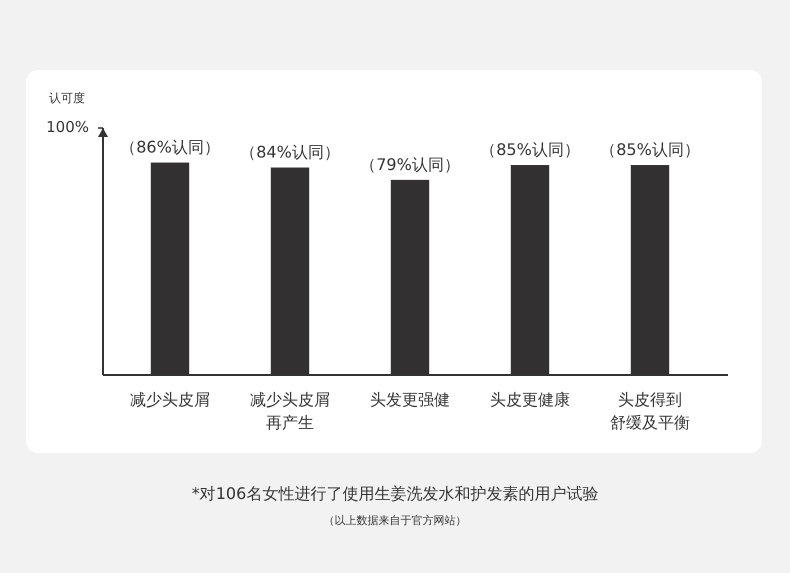 The image size is (790, 573). I want to click on text: *对106名女性进行了使用生姜洗发水和护发素的用户试验, so click(395, 493).